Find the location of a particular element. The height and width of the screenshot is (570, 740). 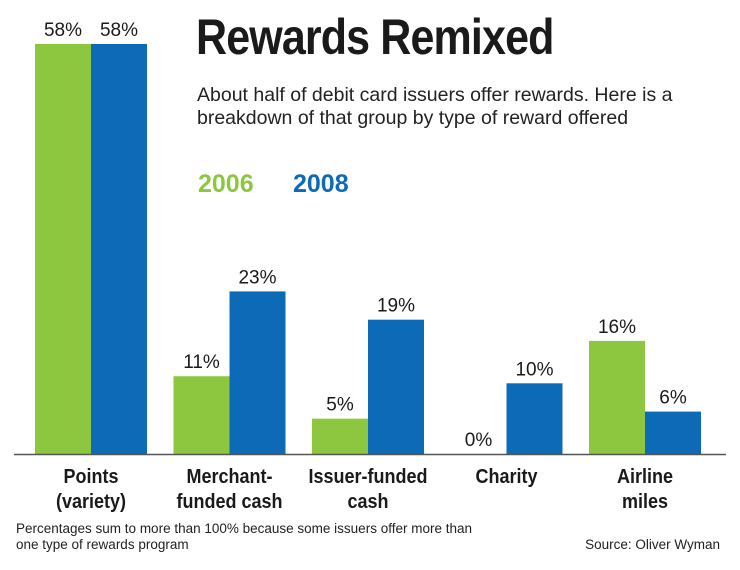

data-label-2008-1: 23% is located at coordinates (257, 277).